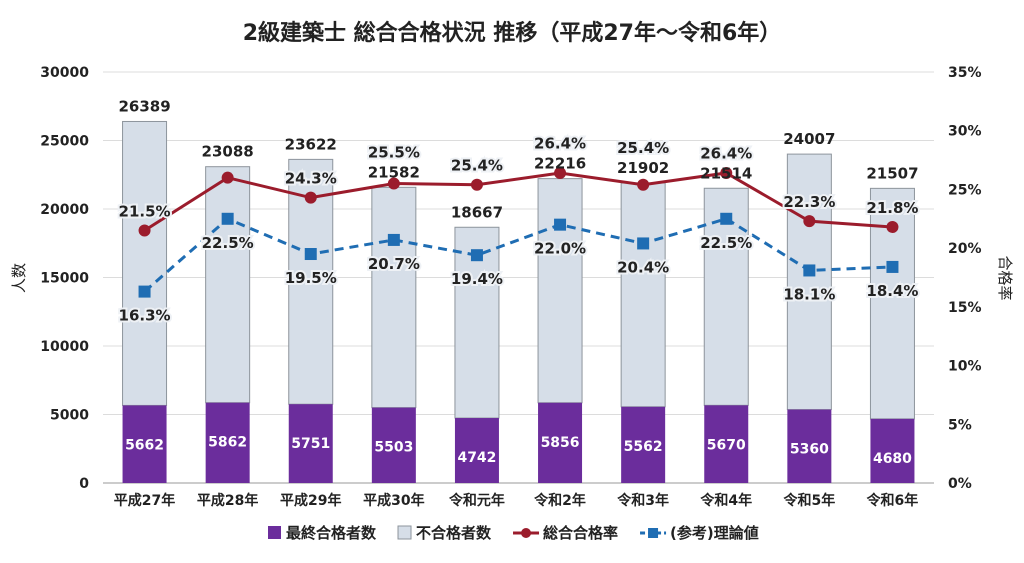 This screenshot has width=1024, height=563. I want to click on x-tick-label: 令和4年, so click(725, 500).